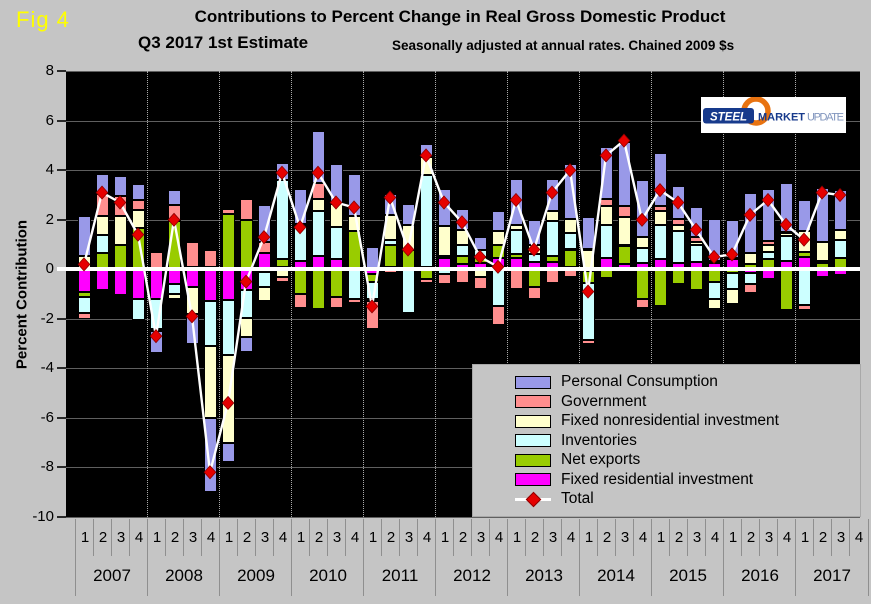  What do you see at coordinates (687, 441) in the screenshot?
I see `legend-item: Inventories` at bounding box center [687, 441].